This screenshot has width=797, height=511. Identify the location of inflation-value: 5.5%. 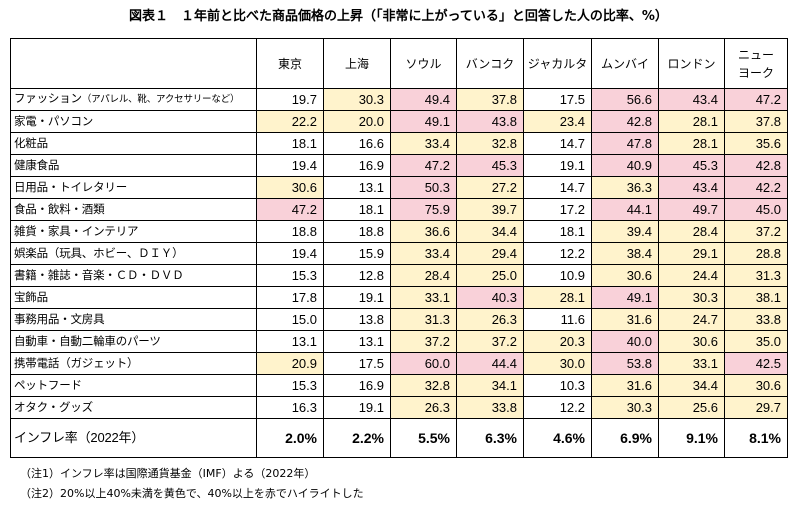
(423, 438).